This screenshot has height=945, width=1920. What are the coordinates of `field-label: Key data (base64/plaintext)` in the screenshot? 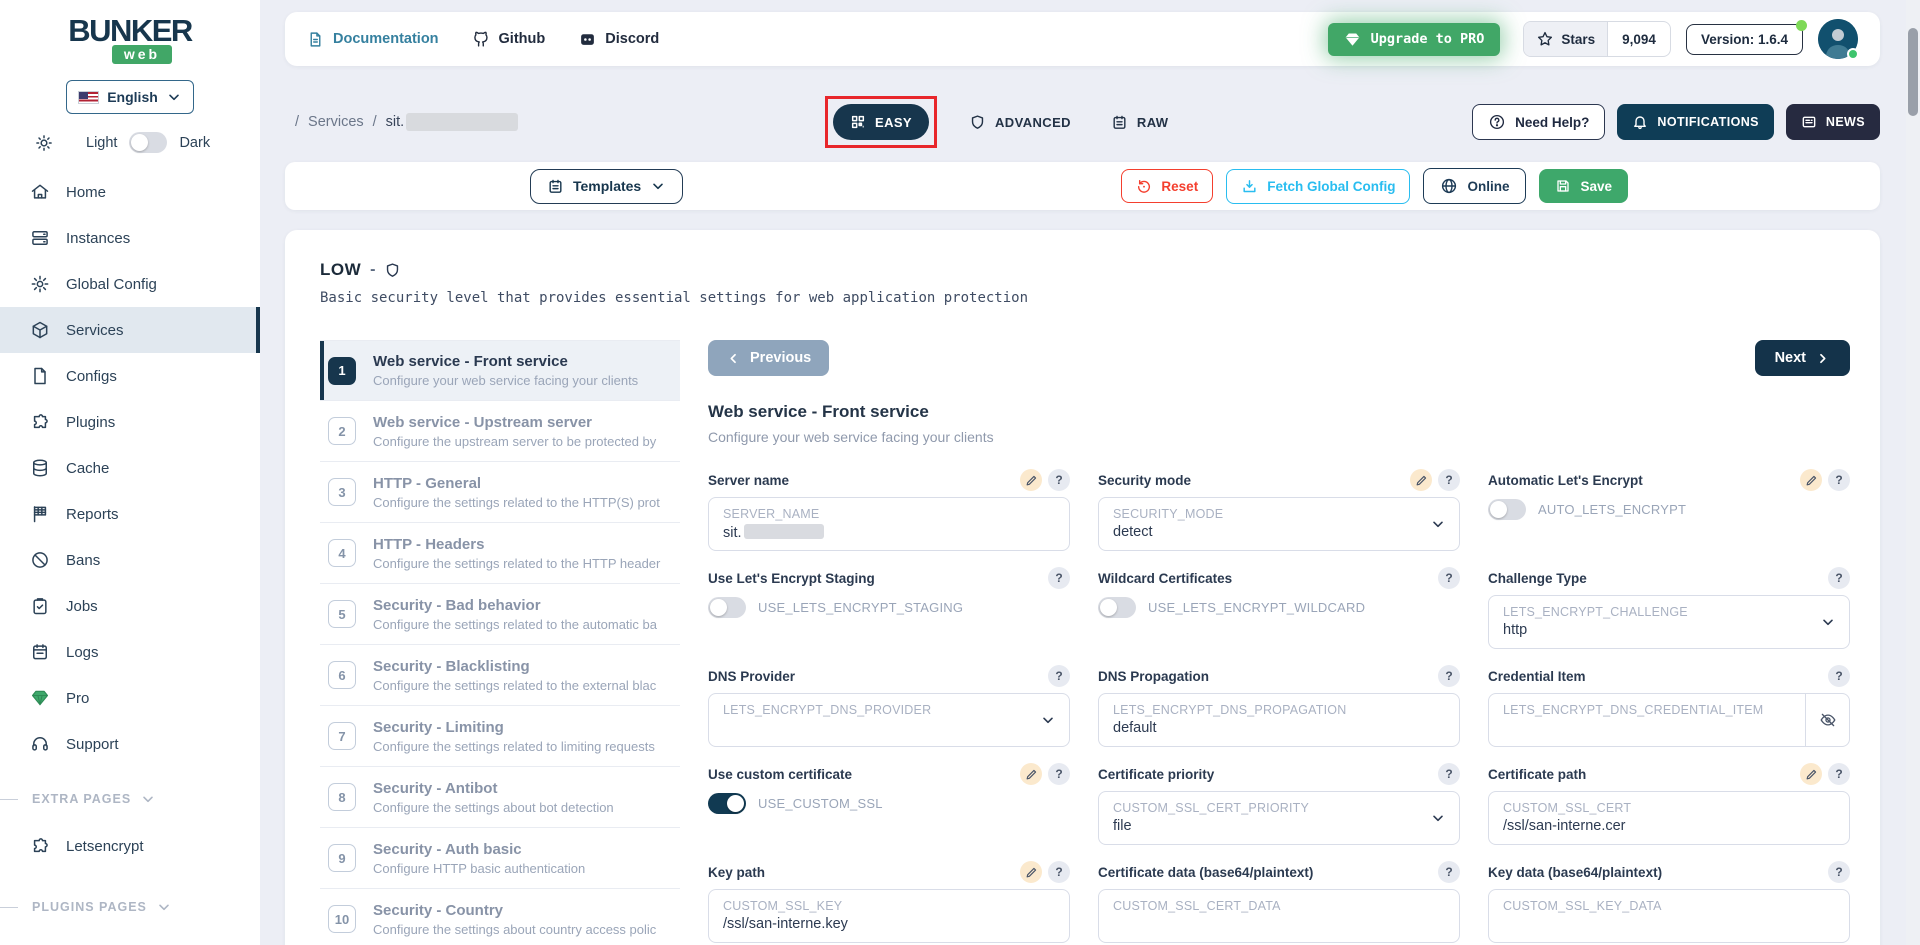 It's located at (1575, 872).